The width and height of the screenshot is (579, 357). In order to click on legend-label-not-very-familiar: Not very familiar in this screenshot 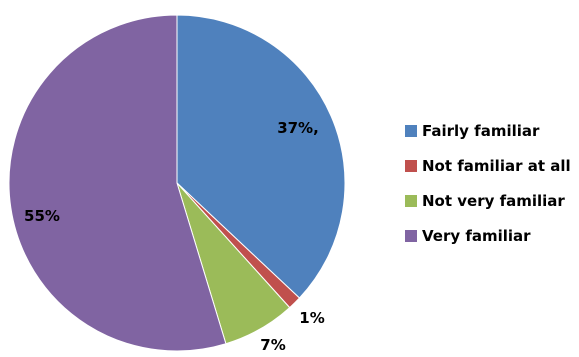, I will do `click(493, 201)`.